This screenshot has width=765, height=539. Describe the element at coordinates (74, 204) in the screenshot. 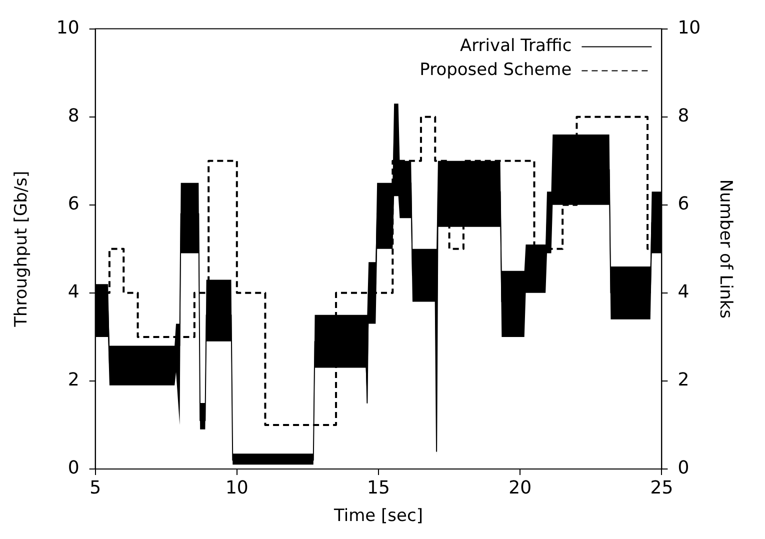

I see `y-tick-label: 6` at that location.